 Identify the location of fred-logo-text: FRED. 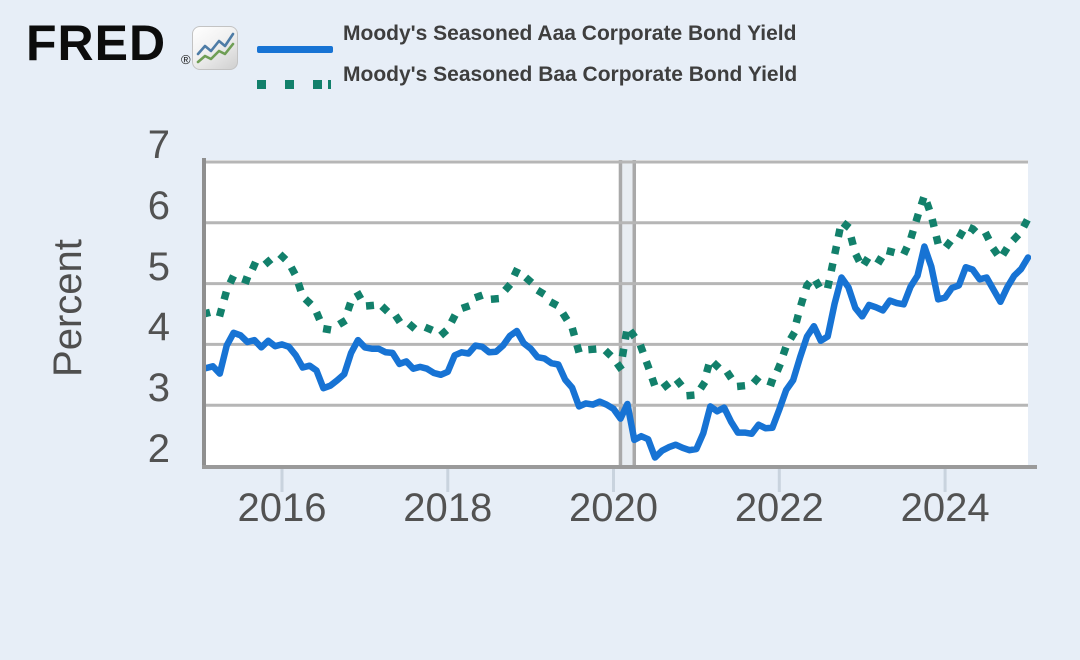
(96, 43).